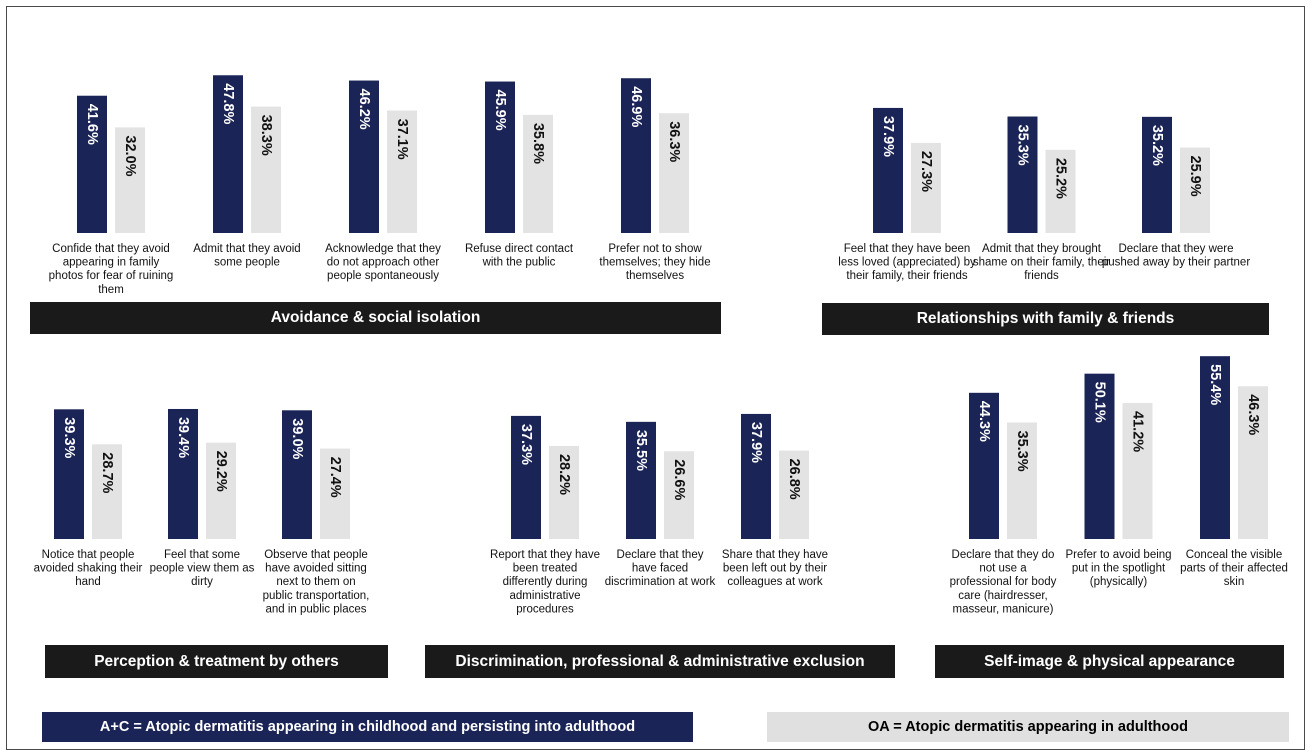  Describe the element at coordinates (926, 171) in the screenshot. I see `value-label-oa-less-loved: 27.3%` at that location.